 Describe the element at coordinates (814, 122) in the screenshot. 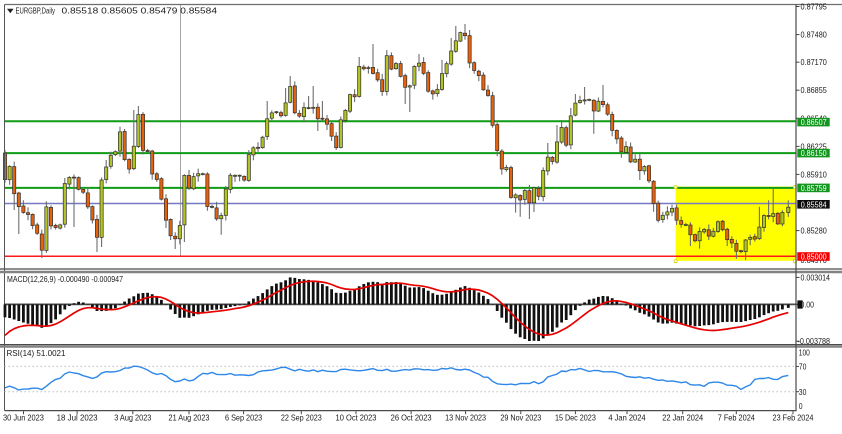

I see `svg-text: 0.86507` at that location.